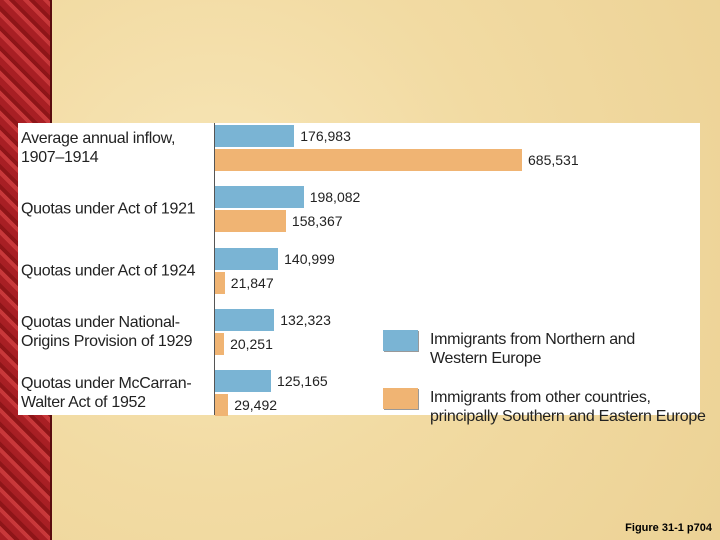 The image size is (720, 540). Describe the element at coordinates (553, 160) in the screenshot. I see `value-label: 685,531` at that location.